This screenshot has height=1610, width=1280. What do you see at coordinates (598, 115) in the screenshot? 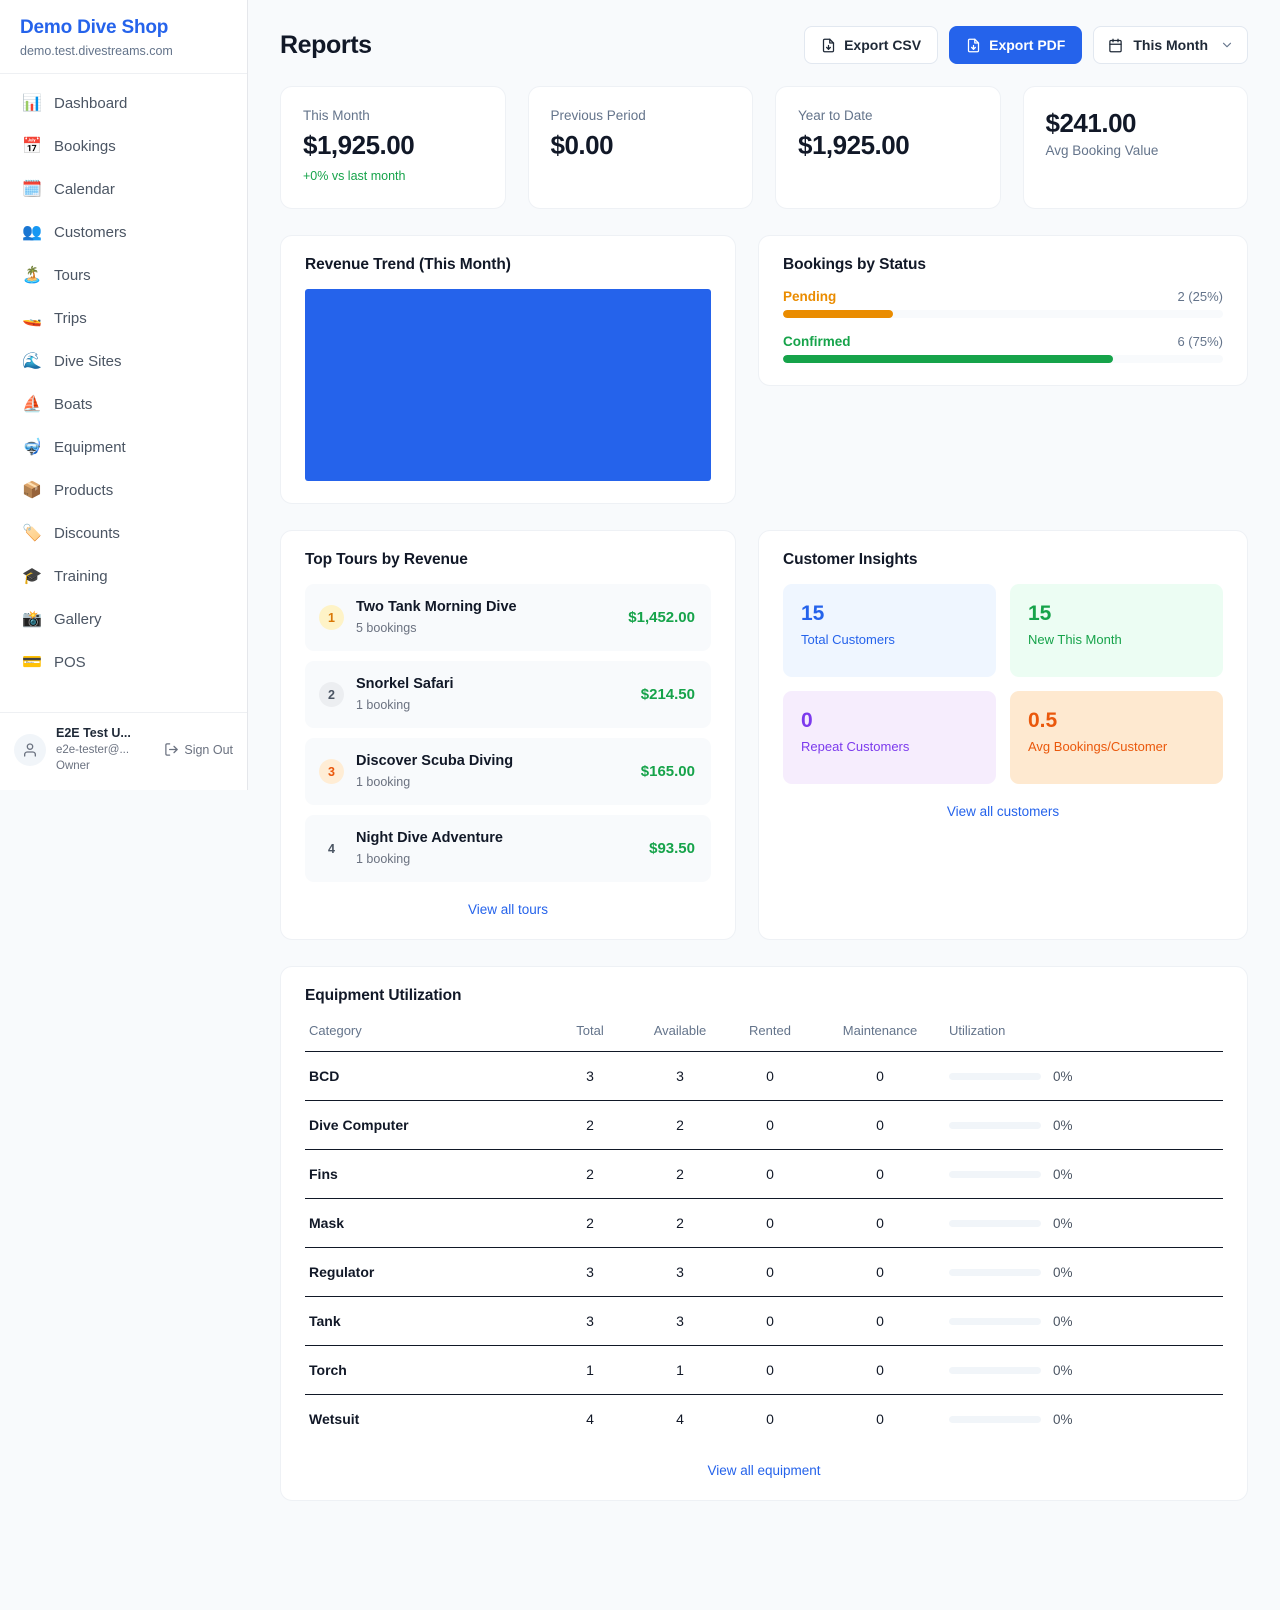
I see `kpi-label: Previous Period` at bounding box center [598, 115].